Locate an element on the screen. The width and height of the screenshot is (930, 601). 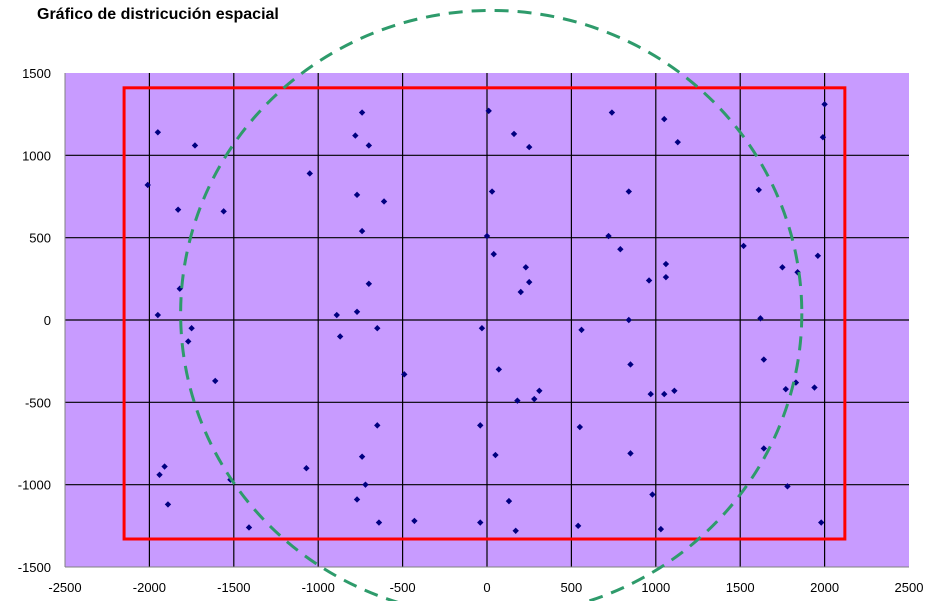
chart-title: Gráfico de districución espacial is located at coordinates (158, 14).